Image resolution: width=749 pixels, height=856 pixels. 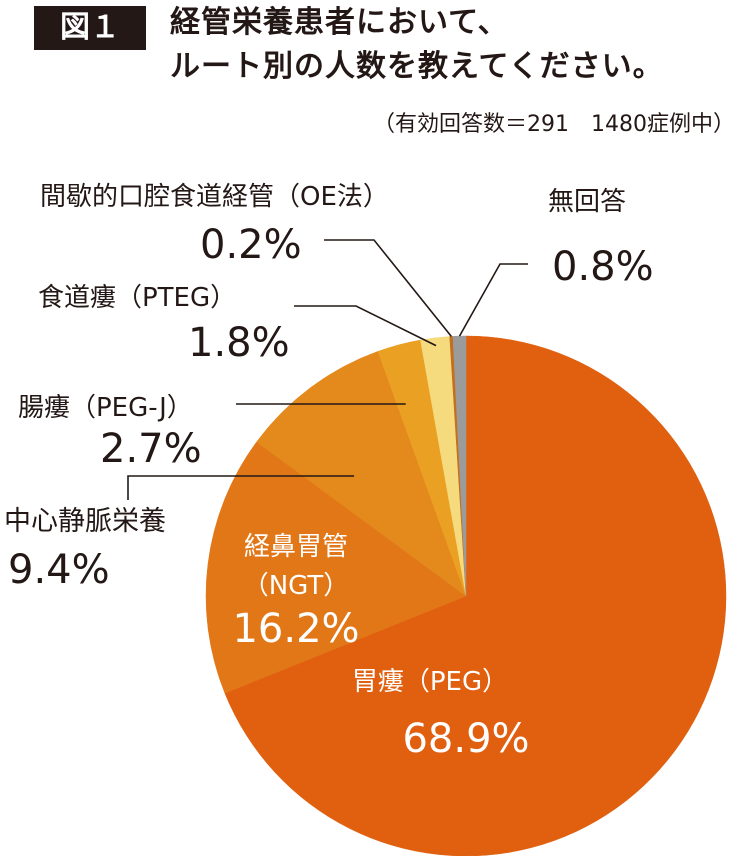 What do you see at coordinates (239, 343) in the screenshot?
I see `slice-value-4: 1.8%` at bounding box center [239, 343].